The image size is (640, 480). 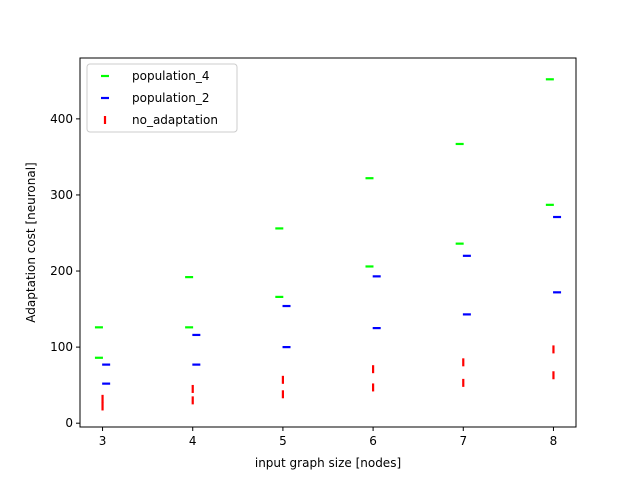 I want to click on x-tick-label: 4, so click(x=193, y=441).